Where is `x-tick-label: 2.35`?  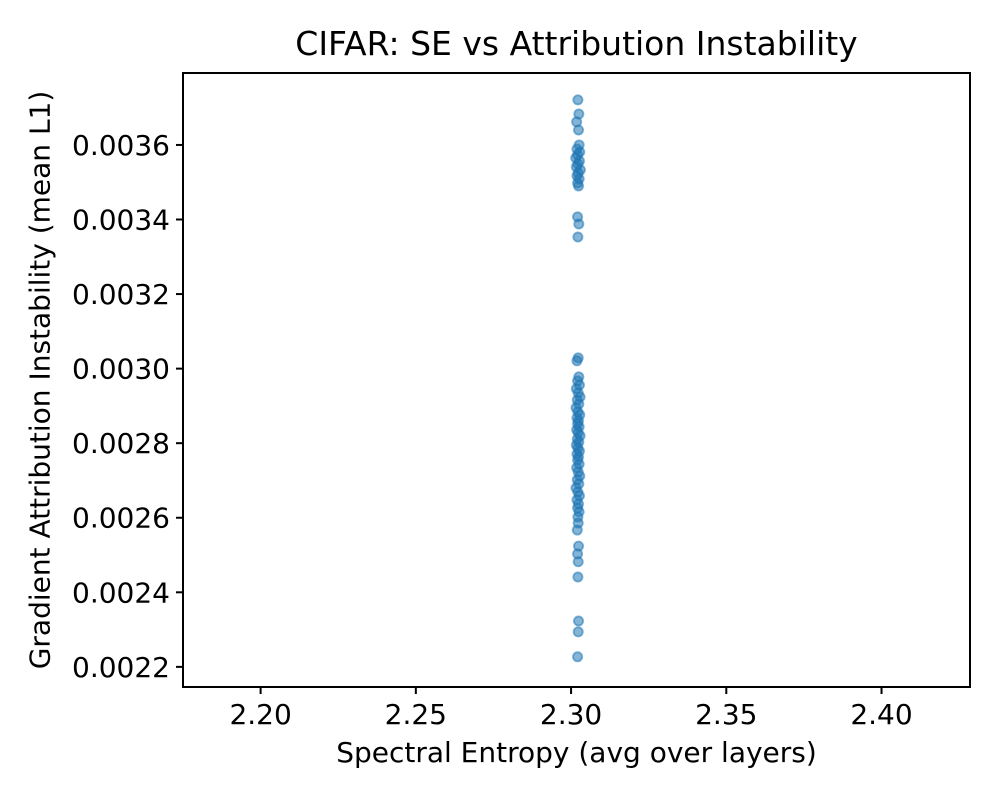 x-tick-label: 2.35 is located at coordinates (726, 714).